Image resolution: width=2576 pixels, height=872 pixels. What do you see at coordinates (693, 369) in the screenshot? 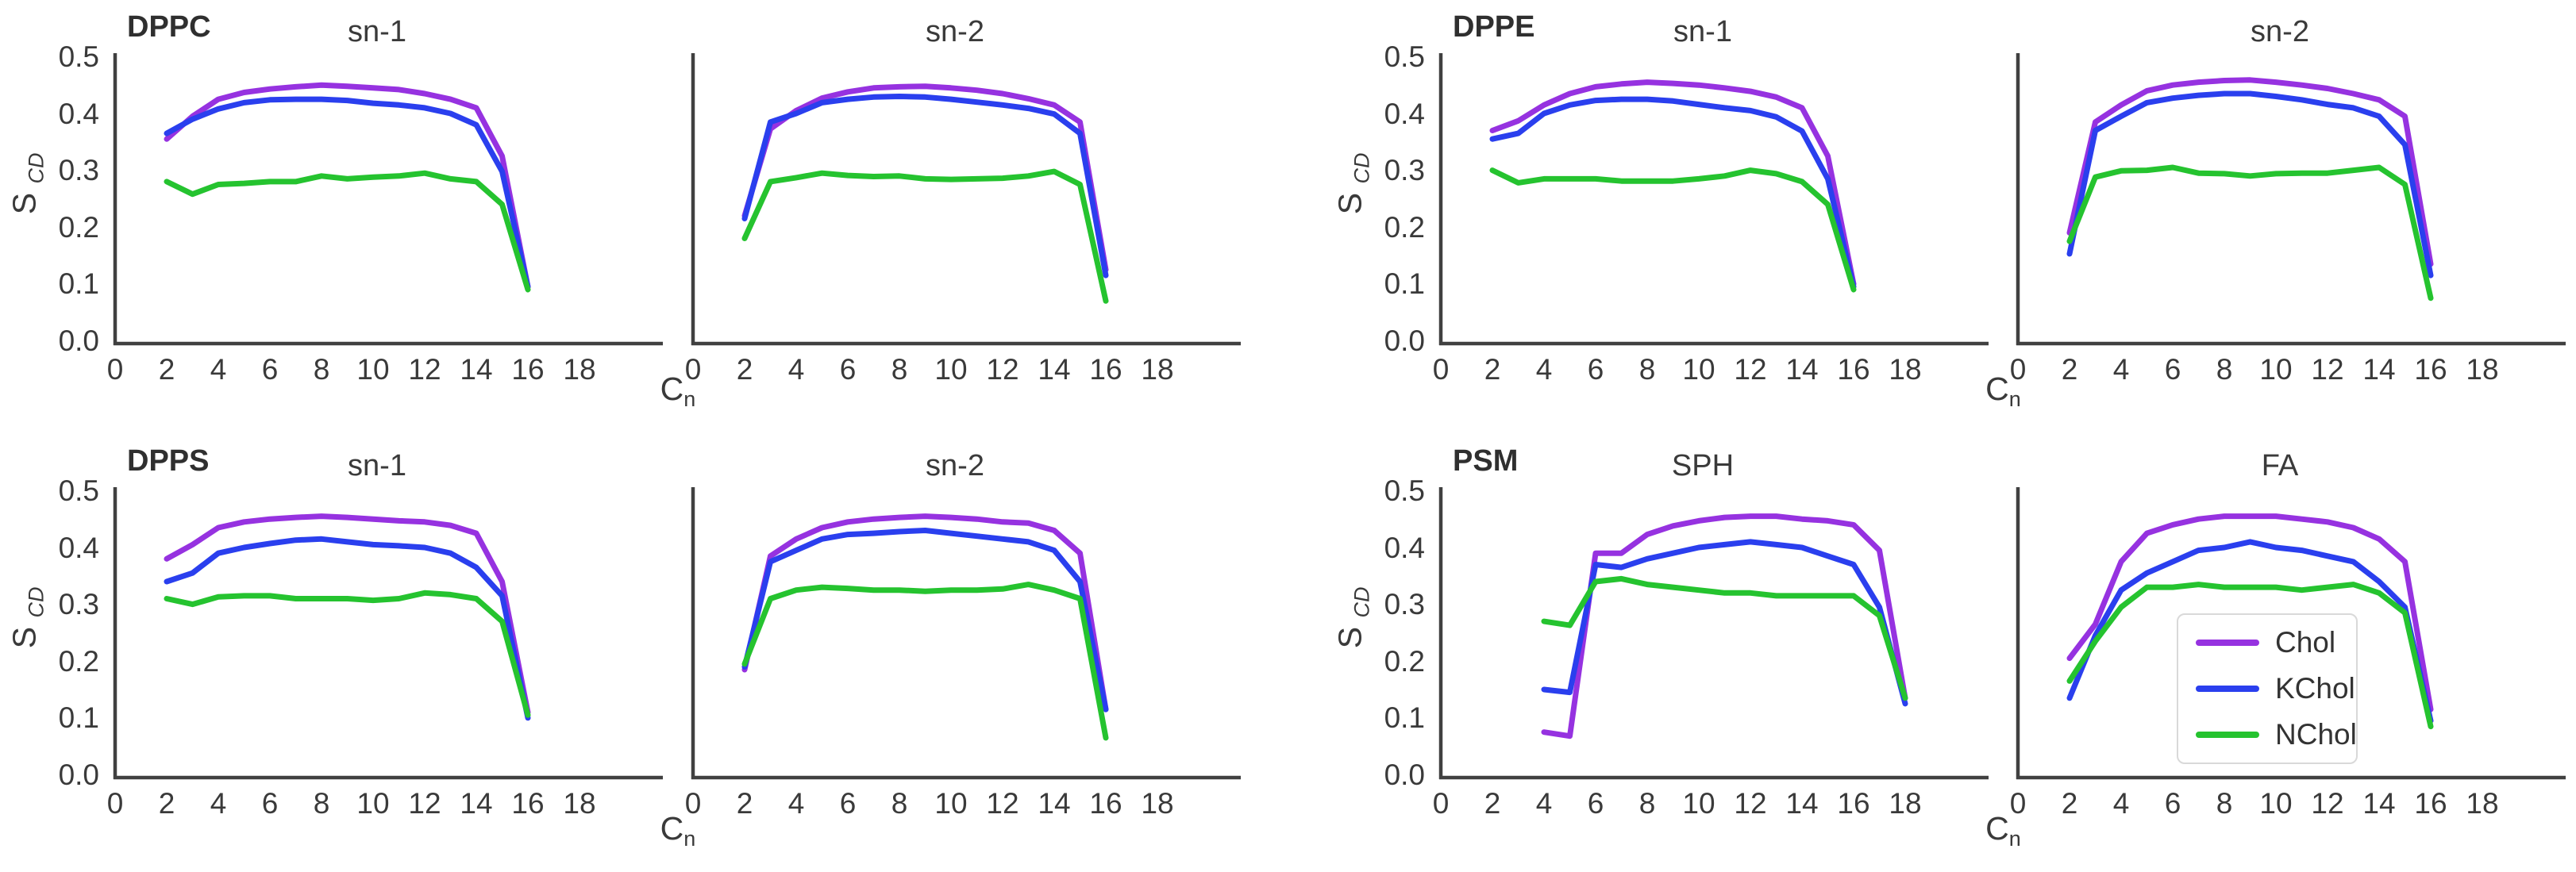
I see `x-tick-label-dppc-sn-2: 0` at bounding box center [693, 369].